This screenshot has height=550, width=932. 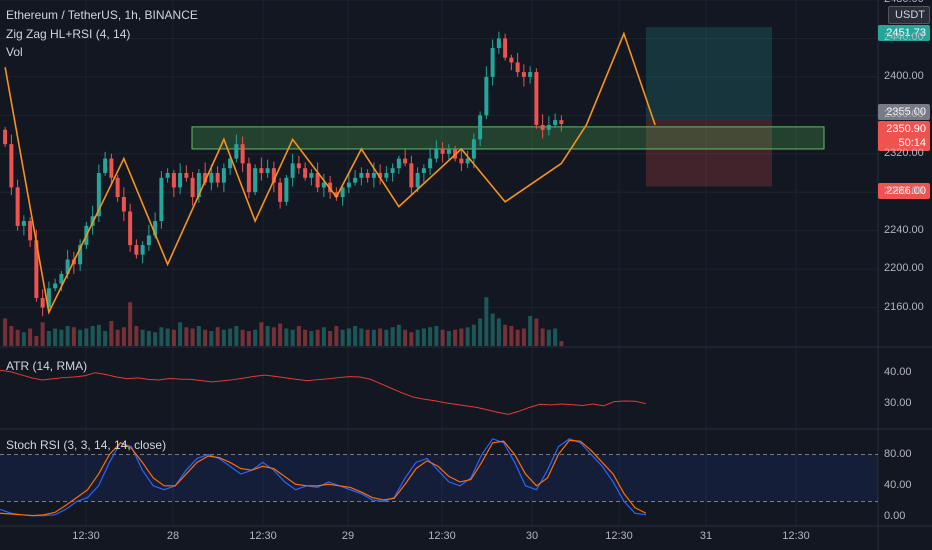 I want to click on zigzag-legend: Zig Zag HL+RSI (4, 14), so click(x=68, y=34).